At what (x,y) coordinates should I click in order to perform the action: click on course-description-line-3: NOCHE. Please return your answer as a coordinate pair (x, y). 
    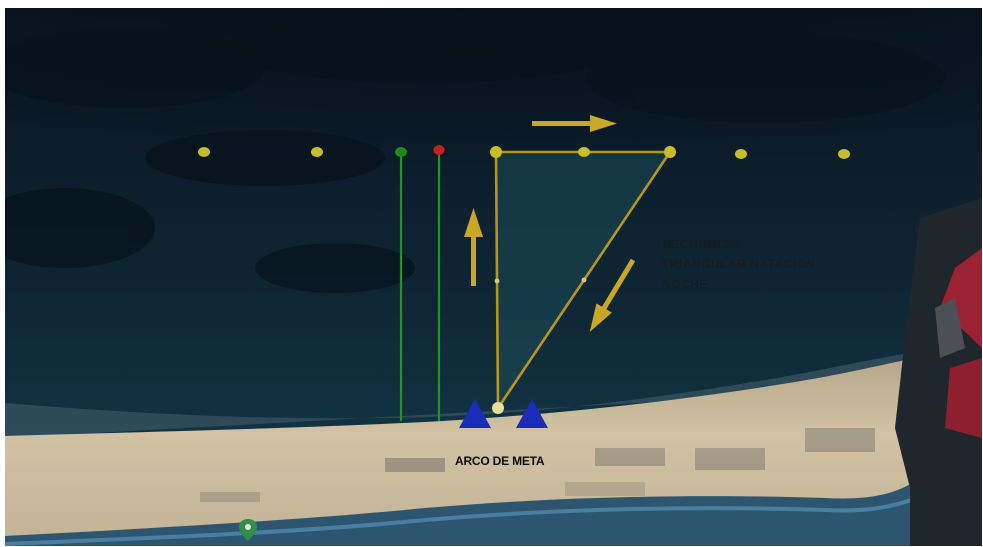
    Looking at the image, I should click on (685, 284).